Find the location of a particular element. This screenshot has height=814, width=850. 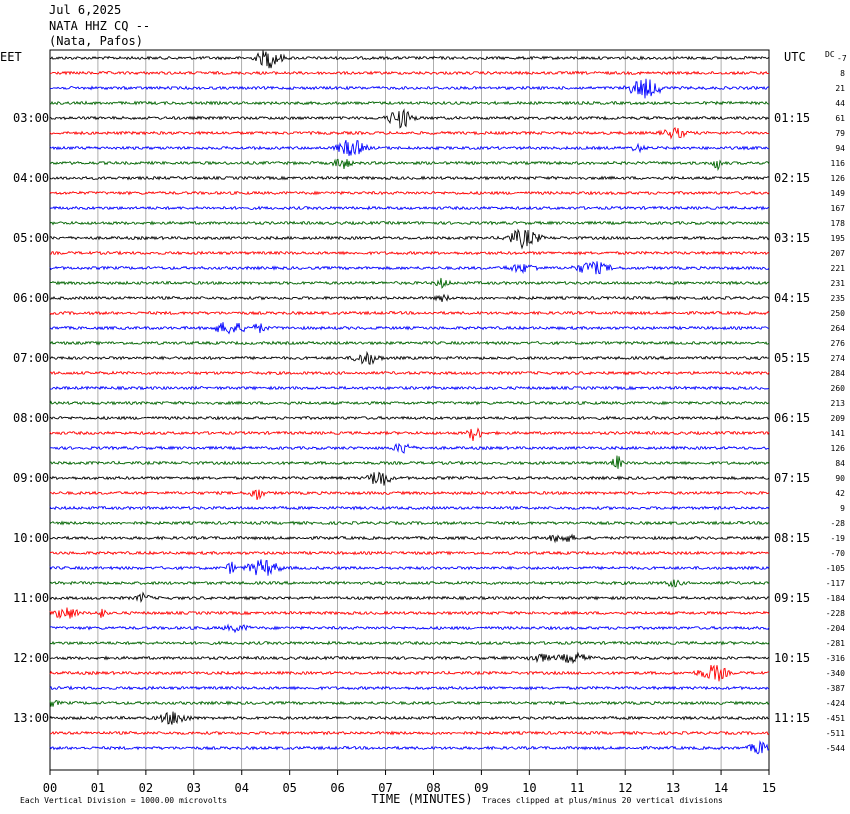

right-hour-label: 04:15 is located at coordinates (792, 298).